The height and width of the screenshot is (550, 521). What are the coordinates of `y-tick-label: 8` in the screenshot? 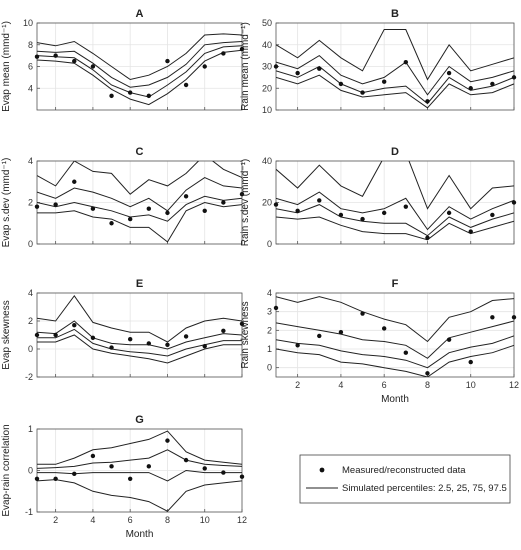 It's located at (30, 45).